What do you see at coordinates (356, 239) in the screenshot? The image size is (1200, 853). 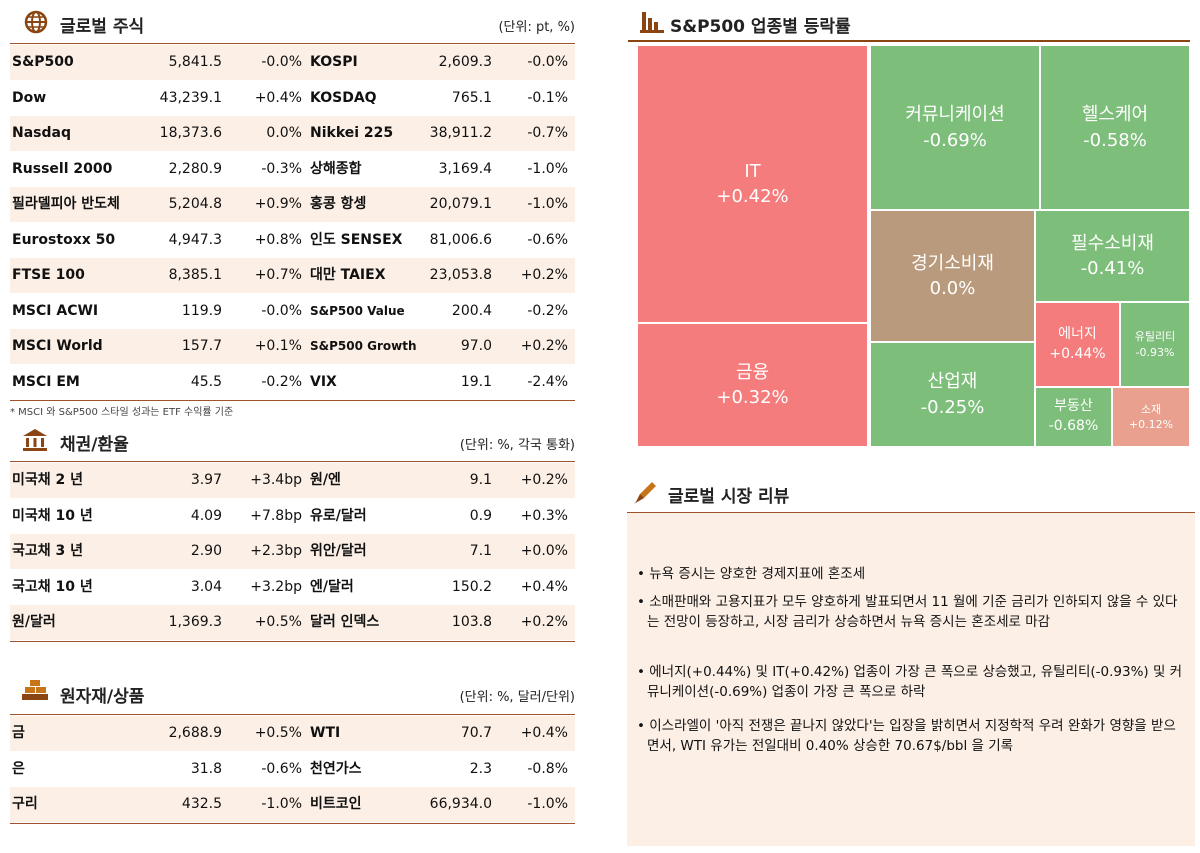 I see `table-cell: 인도 SENSEX` at bounding box center [356, 239].